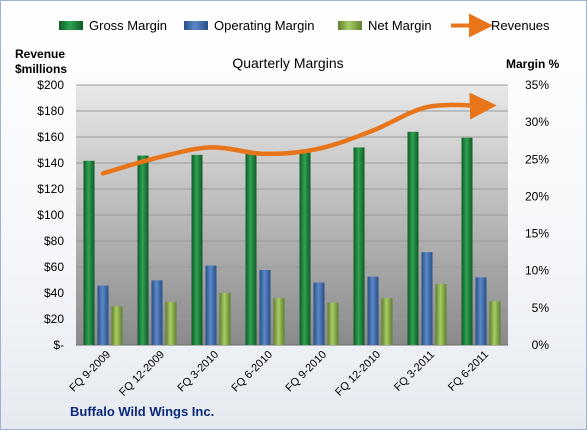  What do you see at coordinates (50, 189) in the screenshot?
I see `y-tick-left: $120` at bounding box center [50, 189].